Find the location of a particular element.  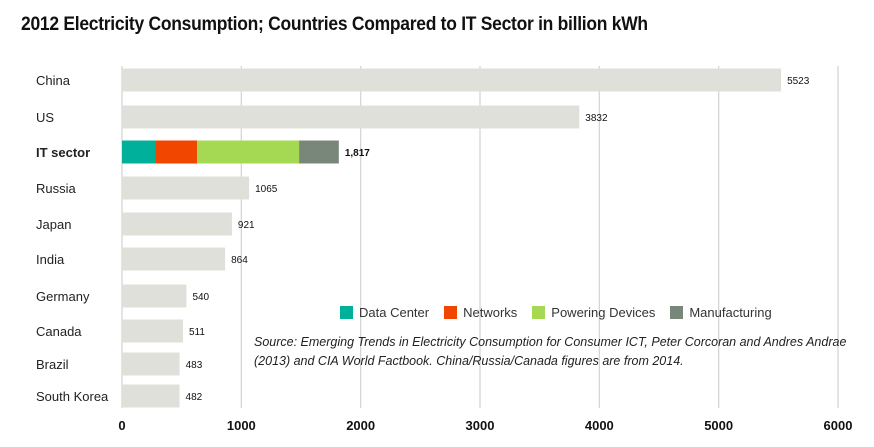

category-label: US is located at coordinates (45, 117).